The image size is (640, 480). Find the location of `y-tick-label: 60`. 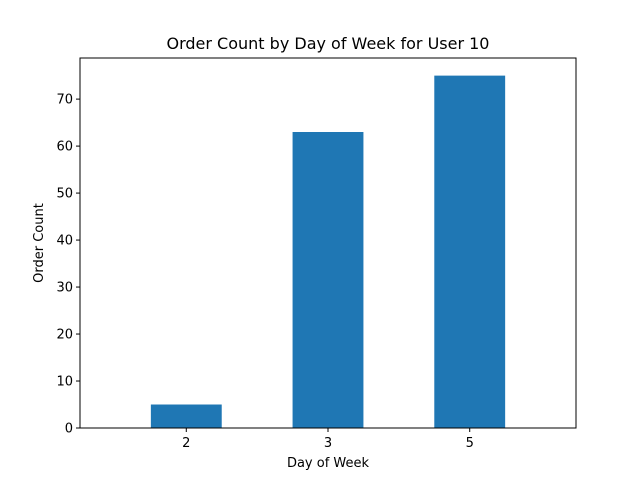

y-tick-label: 60 is located at coordinates (64, 147).